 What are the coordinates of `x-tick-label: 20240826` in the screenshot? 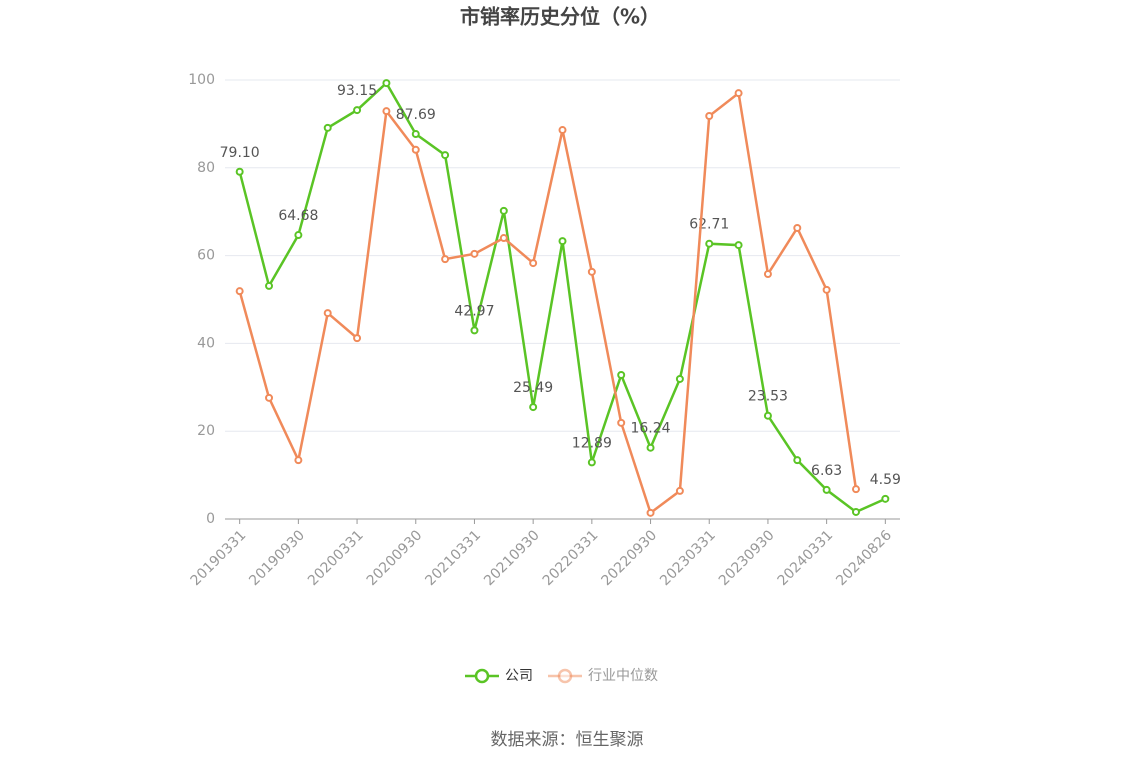 It's located at (864, 558).